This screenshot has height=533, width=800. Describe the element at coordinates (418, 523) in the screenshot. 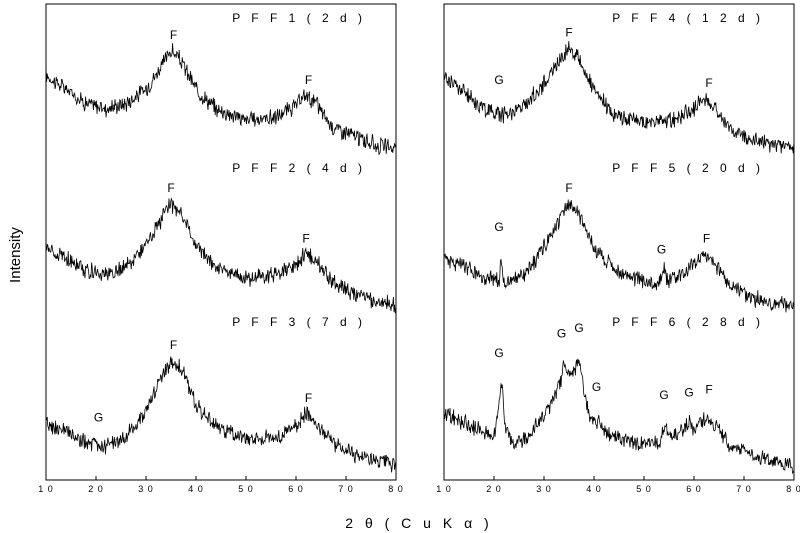

I see `x-axis-title: 2 θ ( C u K α )` at that location.